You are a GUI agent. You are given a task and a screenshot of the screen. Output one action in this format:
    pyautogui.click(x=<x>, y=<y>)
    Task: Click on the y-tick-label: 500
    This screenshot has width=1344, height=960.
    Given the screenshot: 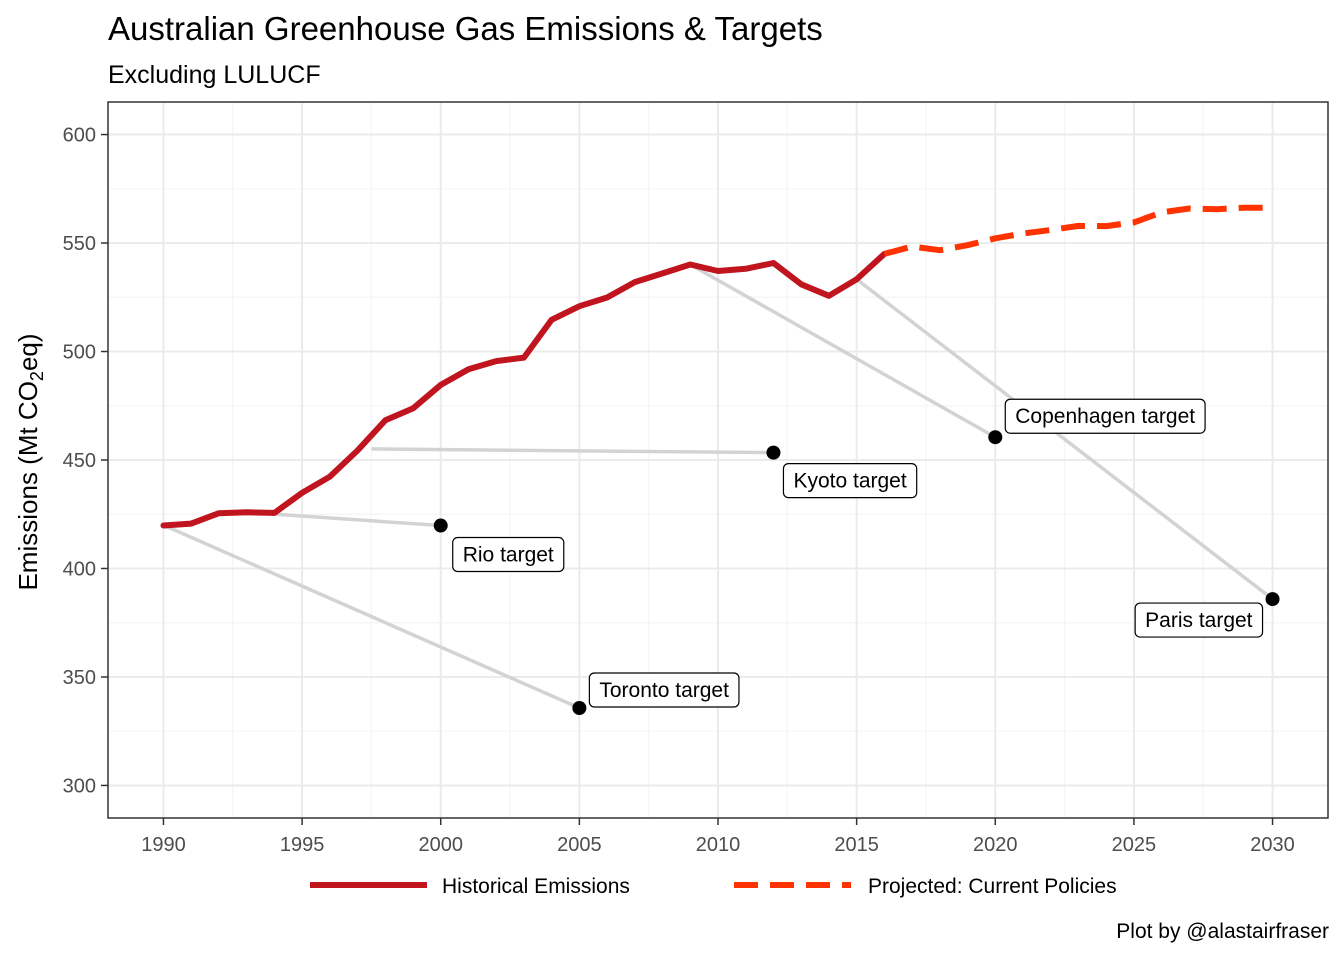 What is the action you would take?
    pyautogui.click(x=79, y=353)
    